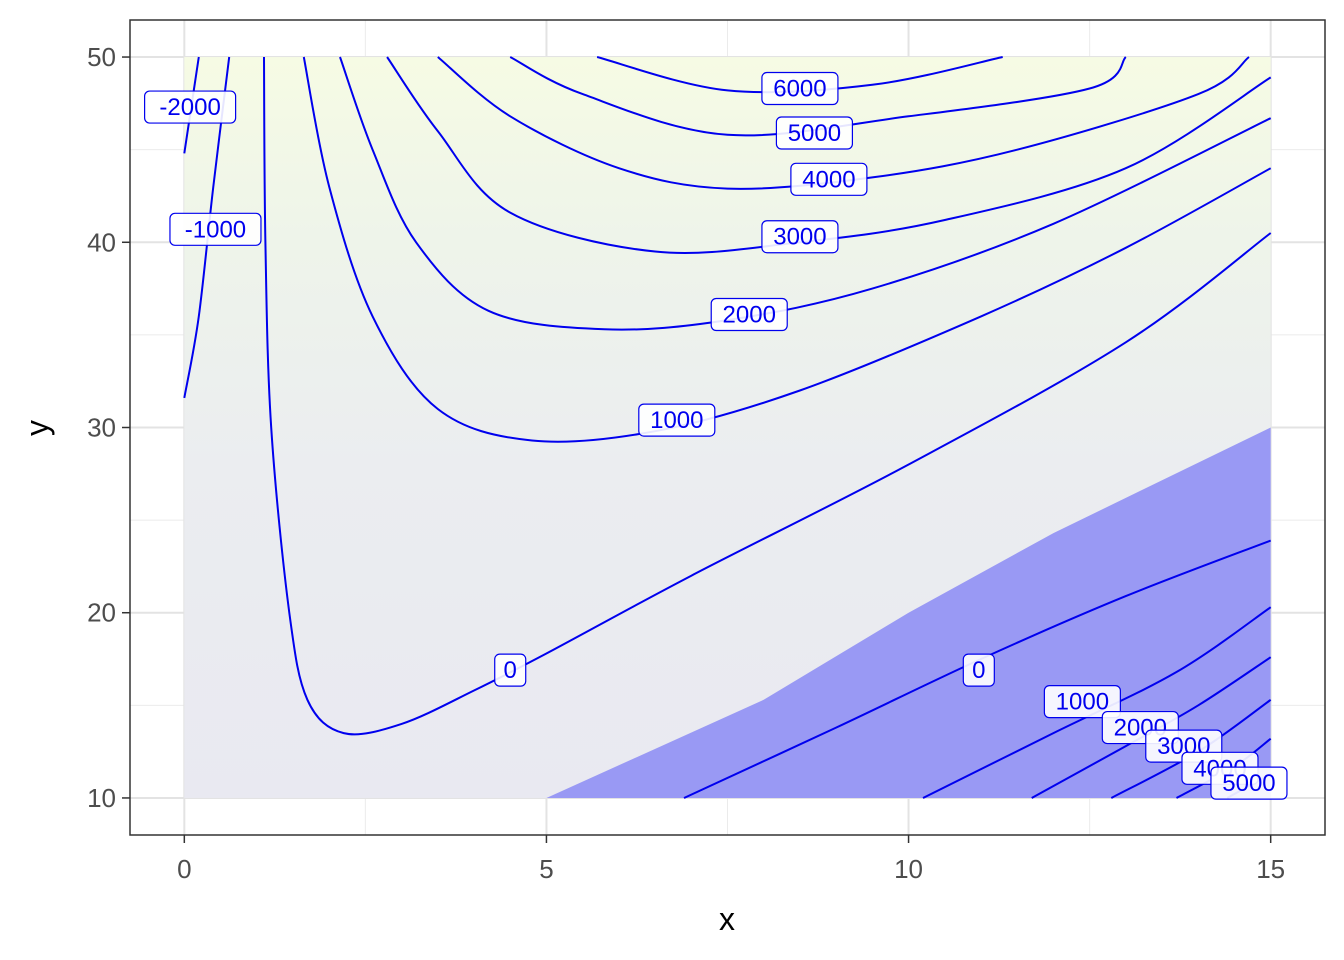 The image size is (1344, 960). I want to click on contour-label: -2000, so click(190, 107).